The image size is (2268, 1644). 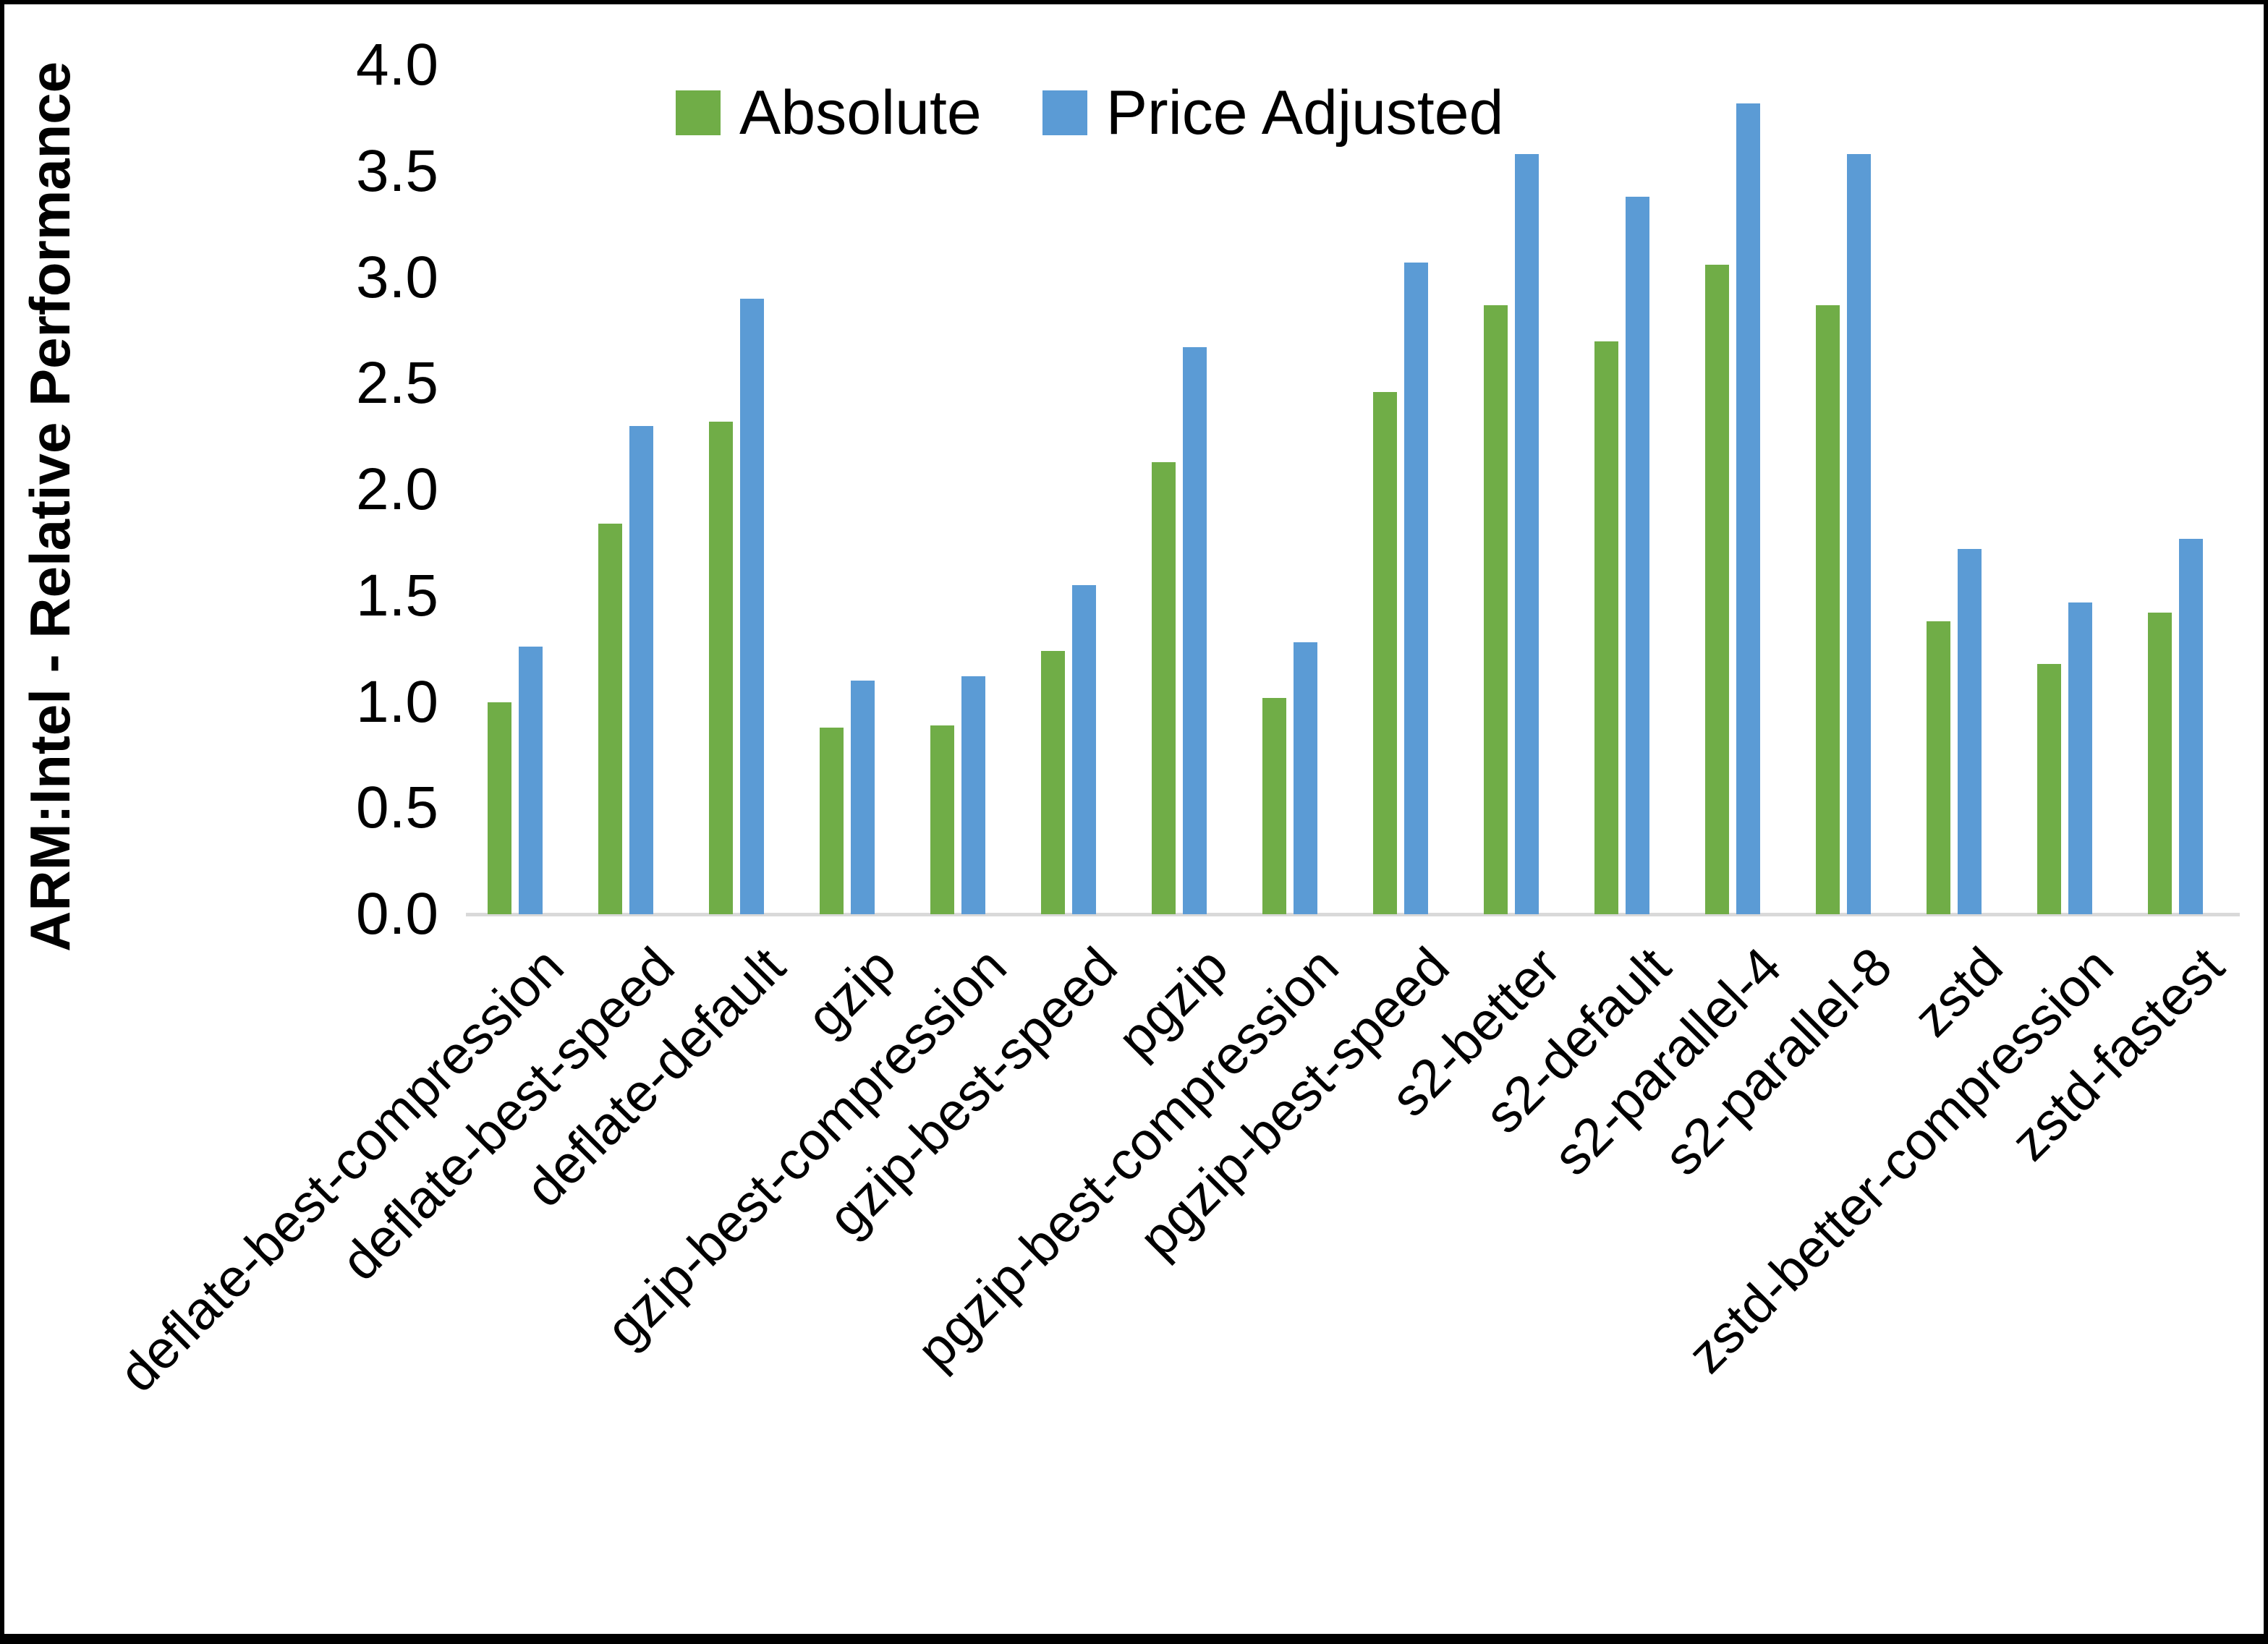 I want to click on y-axis-tick-label: 0.0, so click(x=397, y=914).